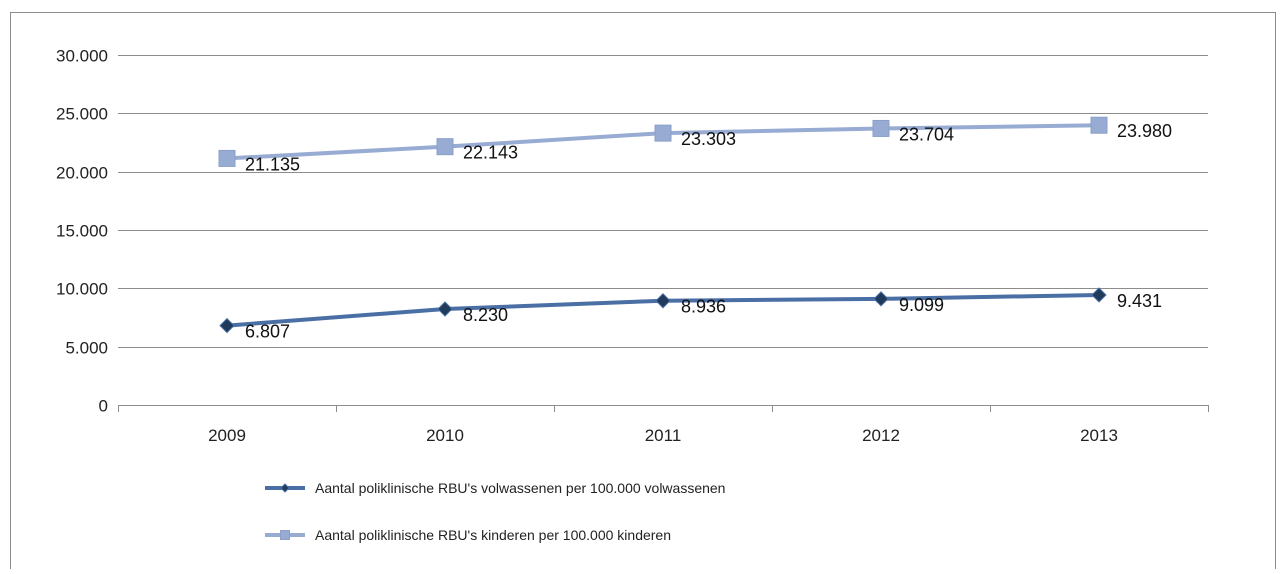 Image resolution: width=1280 pixels, height=574 pixels. Describe the element at coordinates (1144, 131) in the screenshot. I see `data-label: 23.980` at that location.